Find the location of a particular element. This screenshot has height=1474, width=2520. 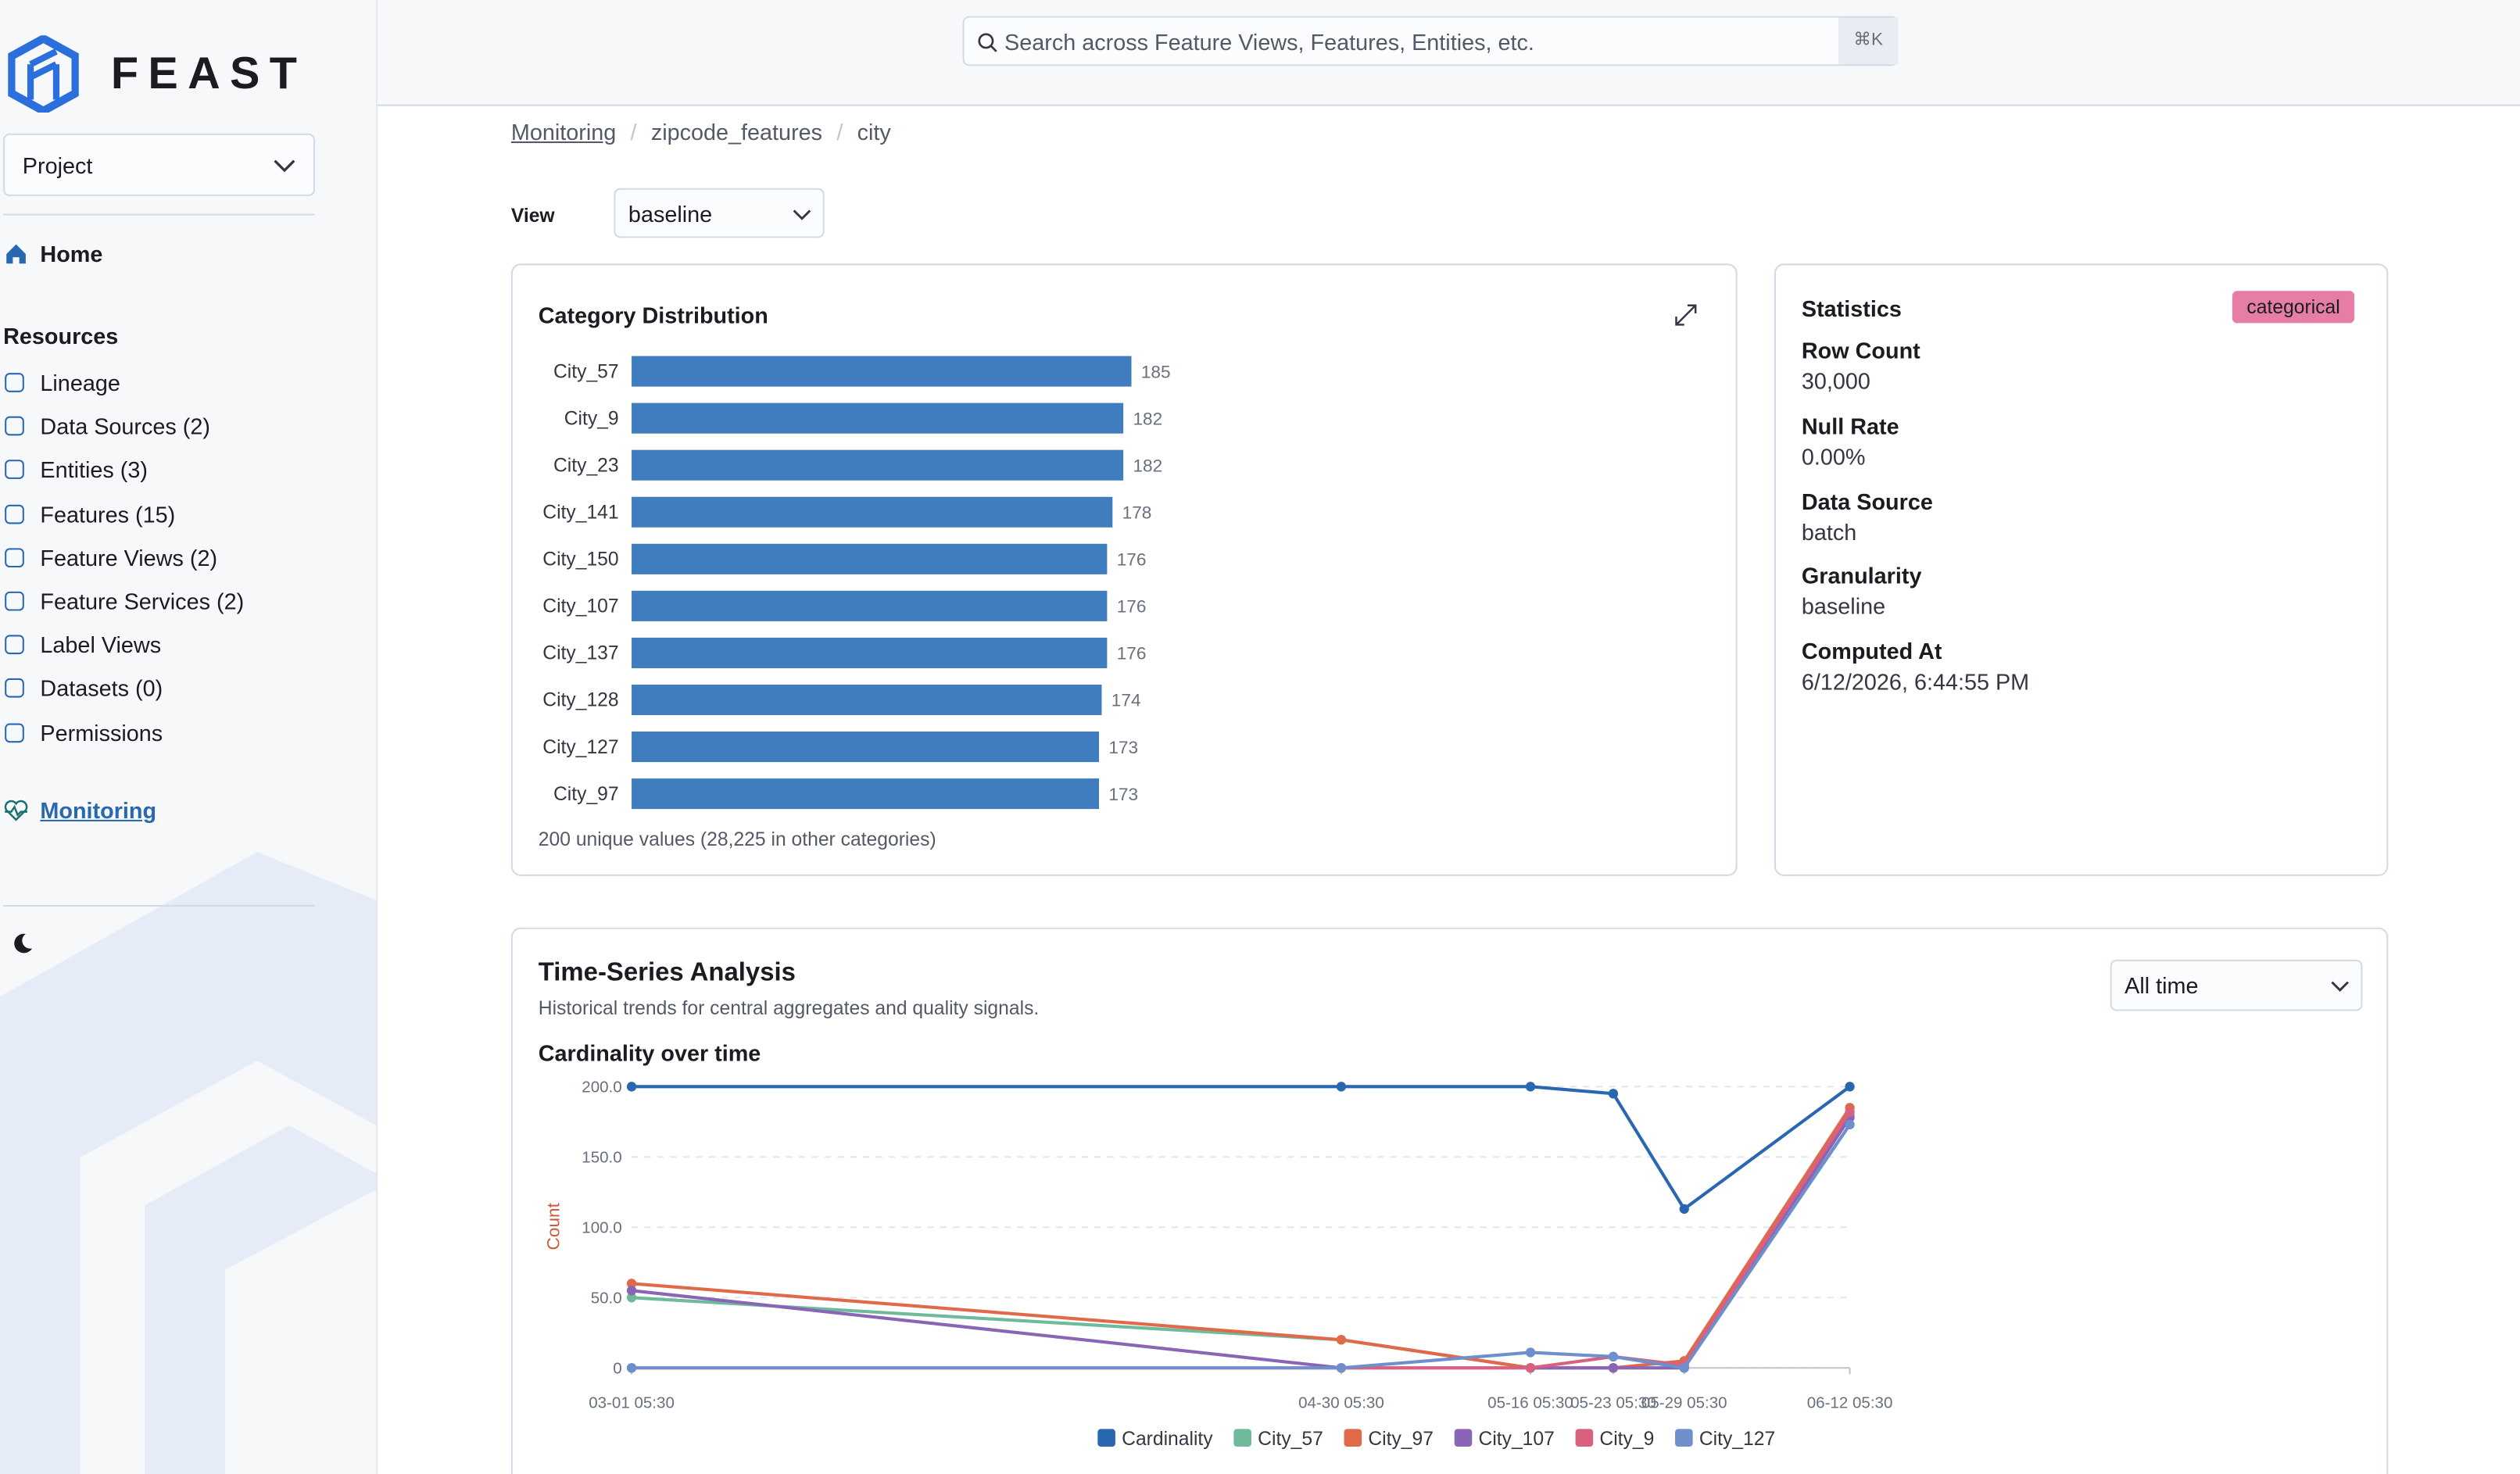

nav-item: Permissions is located at coordinates (101, 732).